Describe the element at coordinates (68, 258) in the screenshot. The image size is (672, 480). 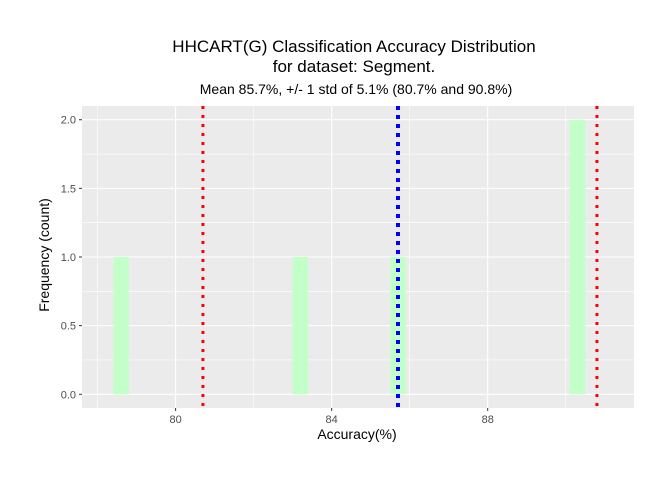
I see `y-tick-label: 1.0` at that location.